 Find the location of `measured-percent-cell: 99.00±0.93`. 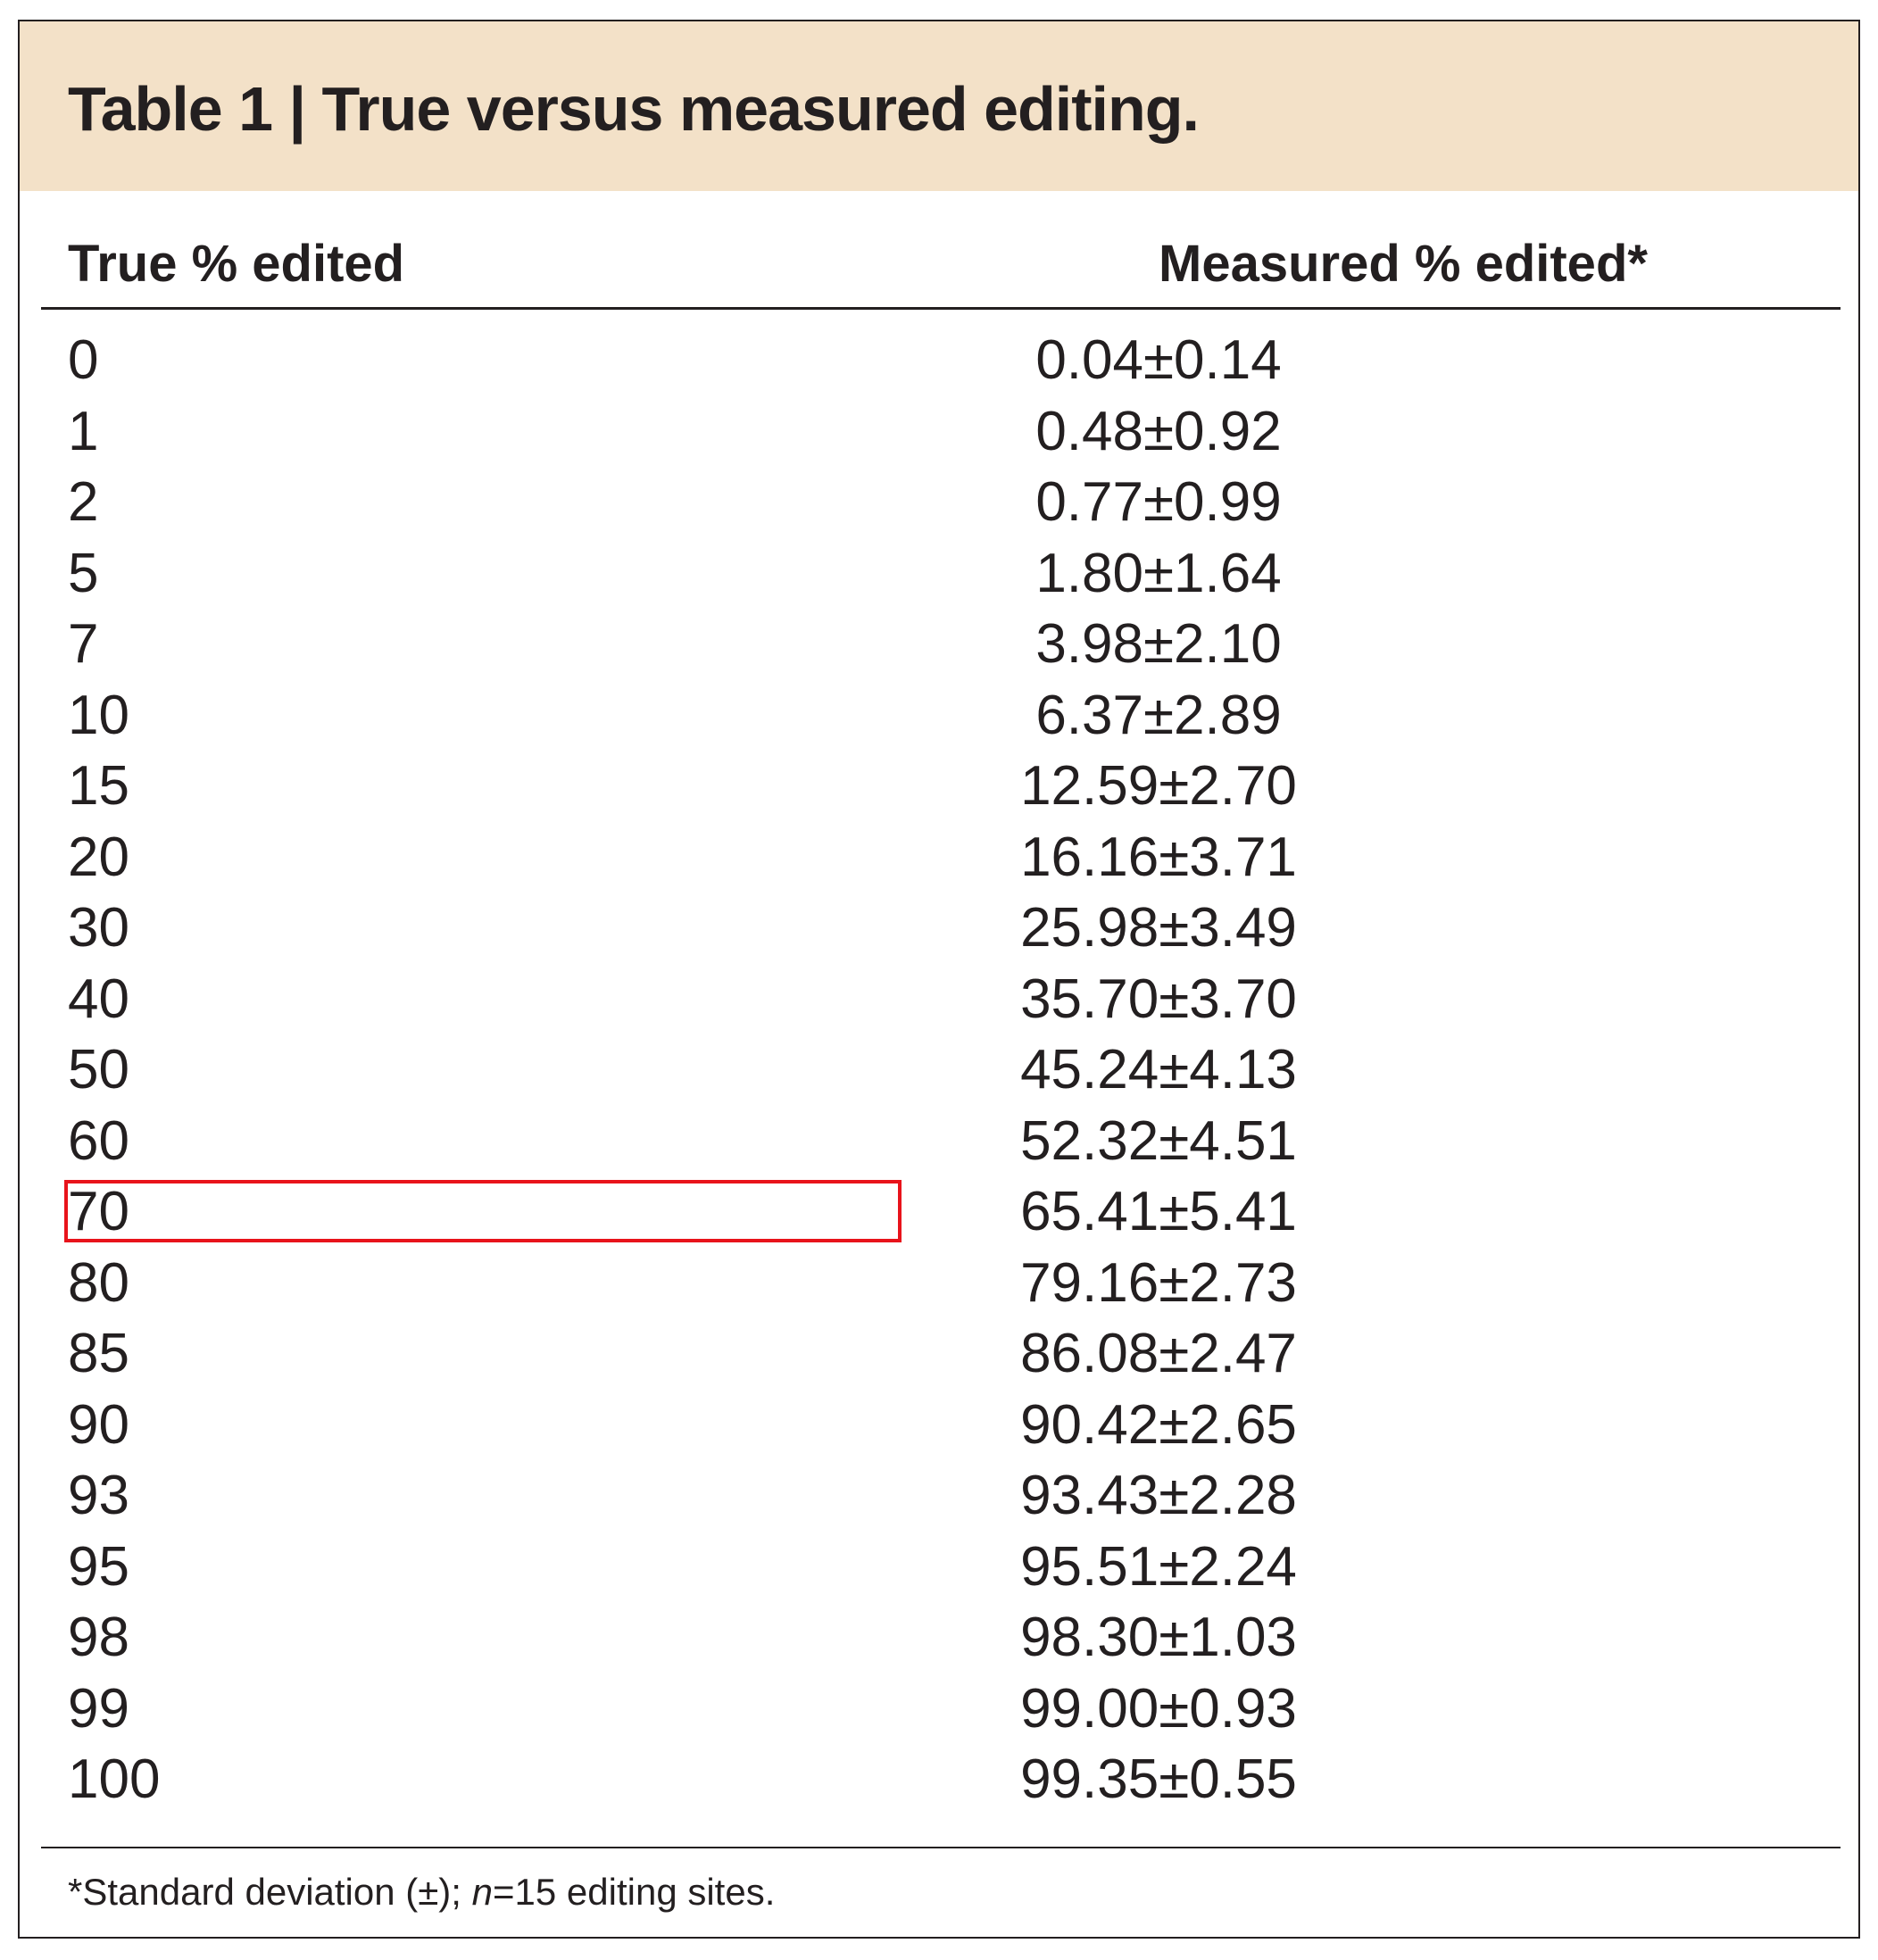

measured-percent-cell: 99.00±0.93 is located at coordinates (1158, 1708).